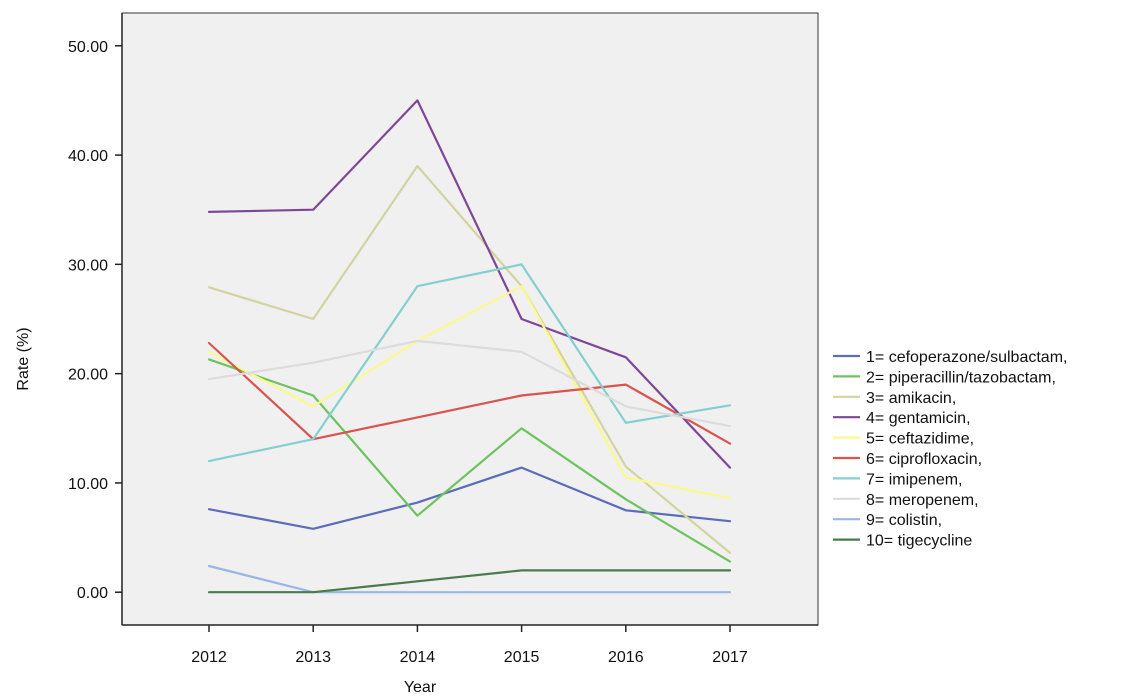  Describe the element at coordinates (904, 520) in the screenshot. I see `legend-label: 9= colistin,` at that location.